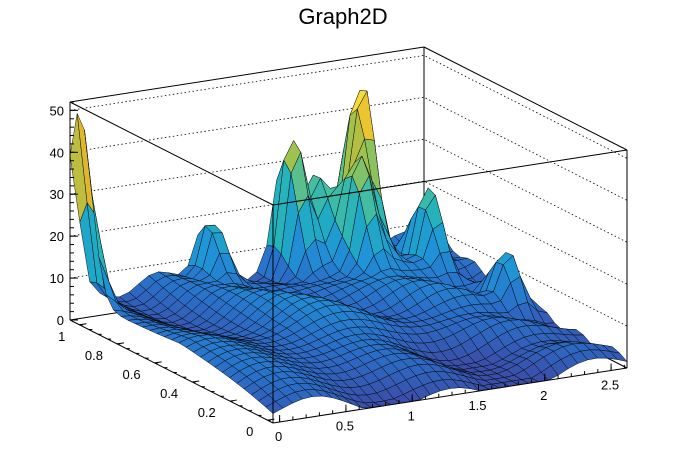 The image size is (696, 472). Describe the element at coordinates (57, 110) in the screenshot. I see `z-tick-label: 50` at that location.